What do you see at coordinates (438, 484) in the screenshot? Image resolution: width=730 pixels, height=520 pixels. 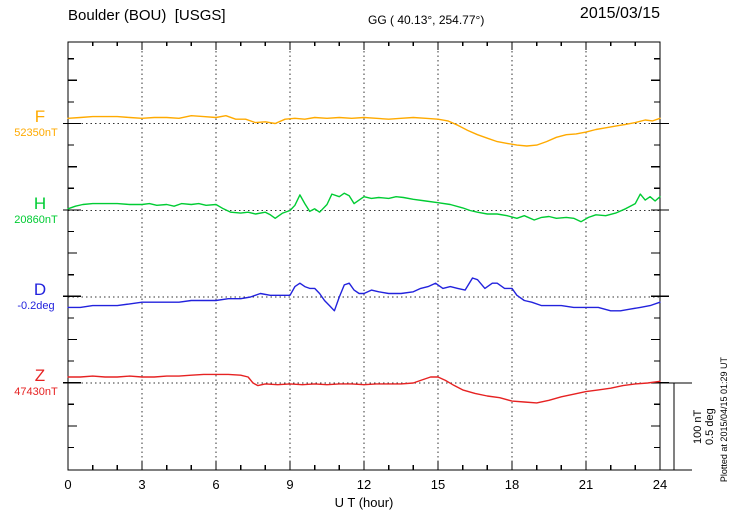 I see `x-tick-label-15: 15` at bounding box center [438, 484].